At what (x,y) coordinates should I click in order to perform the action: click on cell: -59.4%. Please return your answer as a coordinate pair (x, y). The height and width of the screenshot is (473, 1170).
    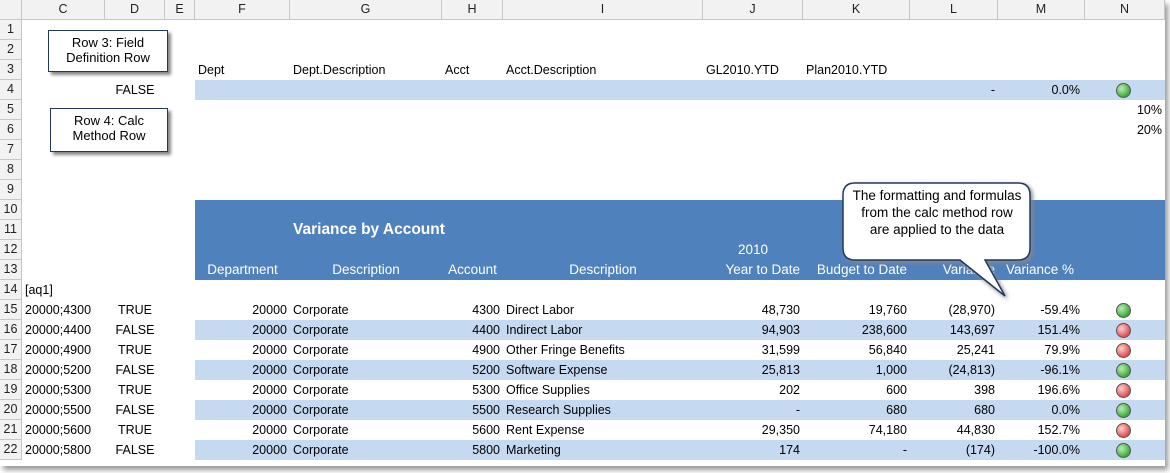
    Looking at the image, I should click on (1060, 310).